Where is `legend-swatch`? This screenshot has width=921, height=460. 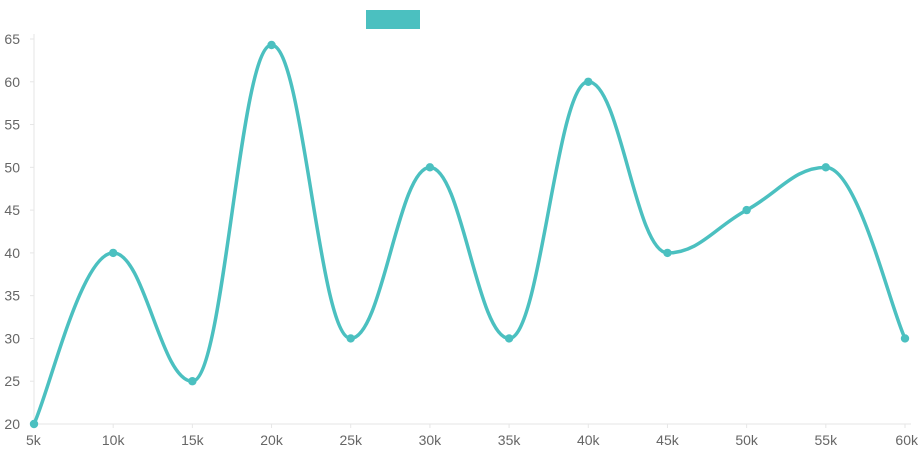 legend-swatch is located at coordinates (393, 19).